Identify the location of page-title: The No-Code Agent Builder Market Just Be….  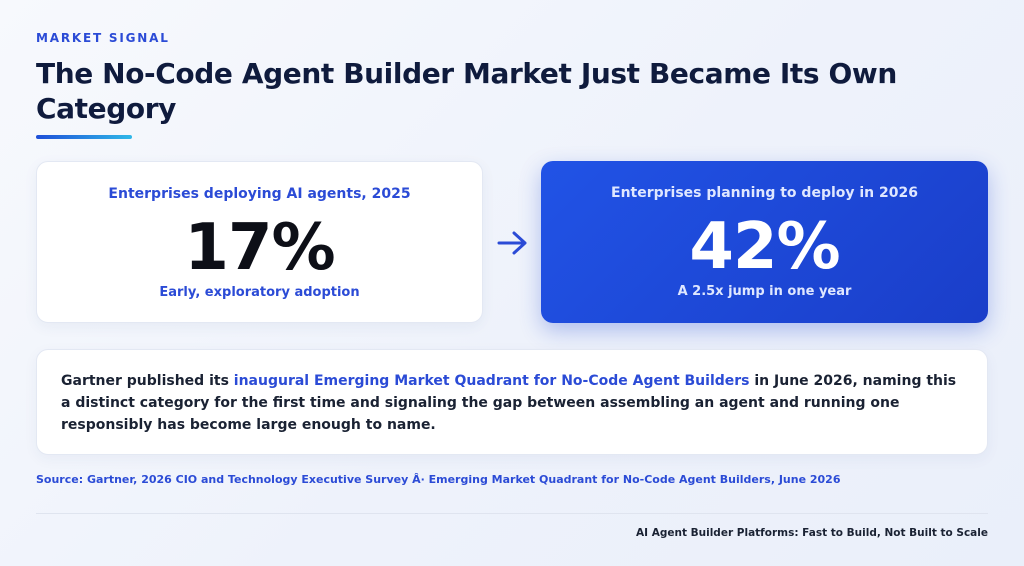
(466, 91).